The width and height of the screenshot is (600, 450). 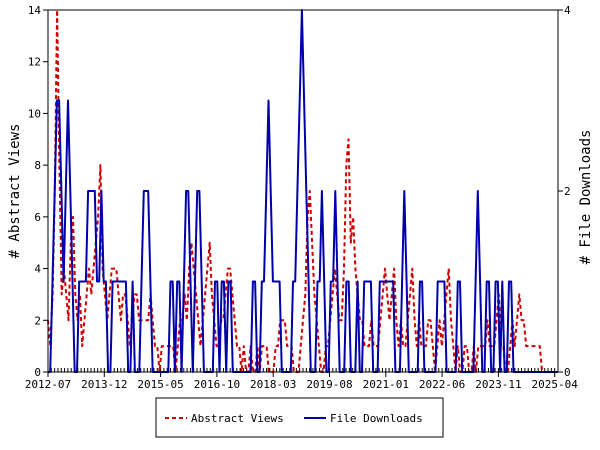 What do you see at coordinates (273, 384) in the screenshot?
I see `x-tick-label: 2018-03` at bounding box center [273, 384].